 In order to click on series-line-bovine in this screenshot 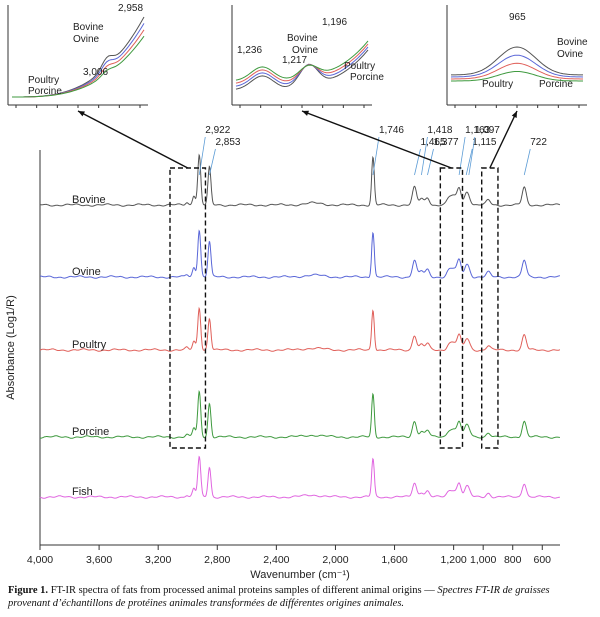, I will do `click(300, 180)`.